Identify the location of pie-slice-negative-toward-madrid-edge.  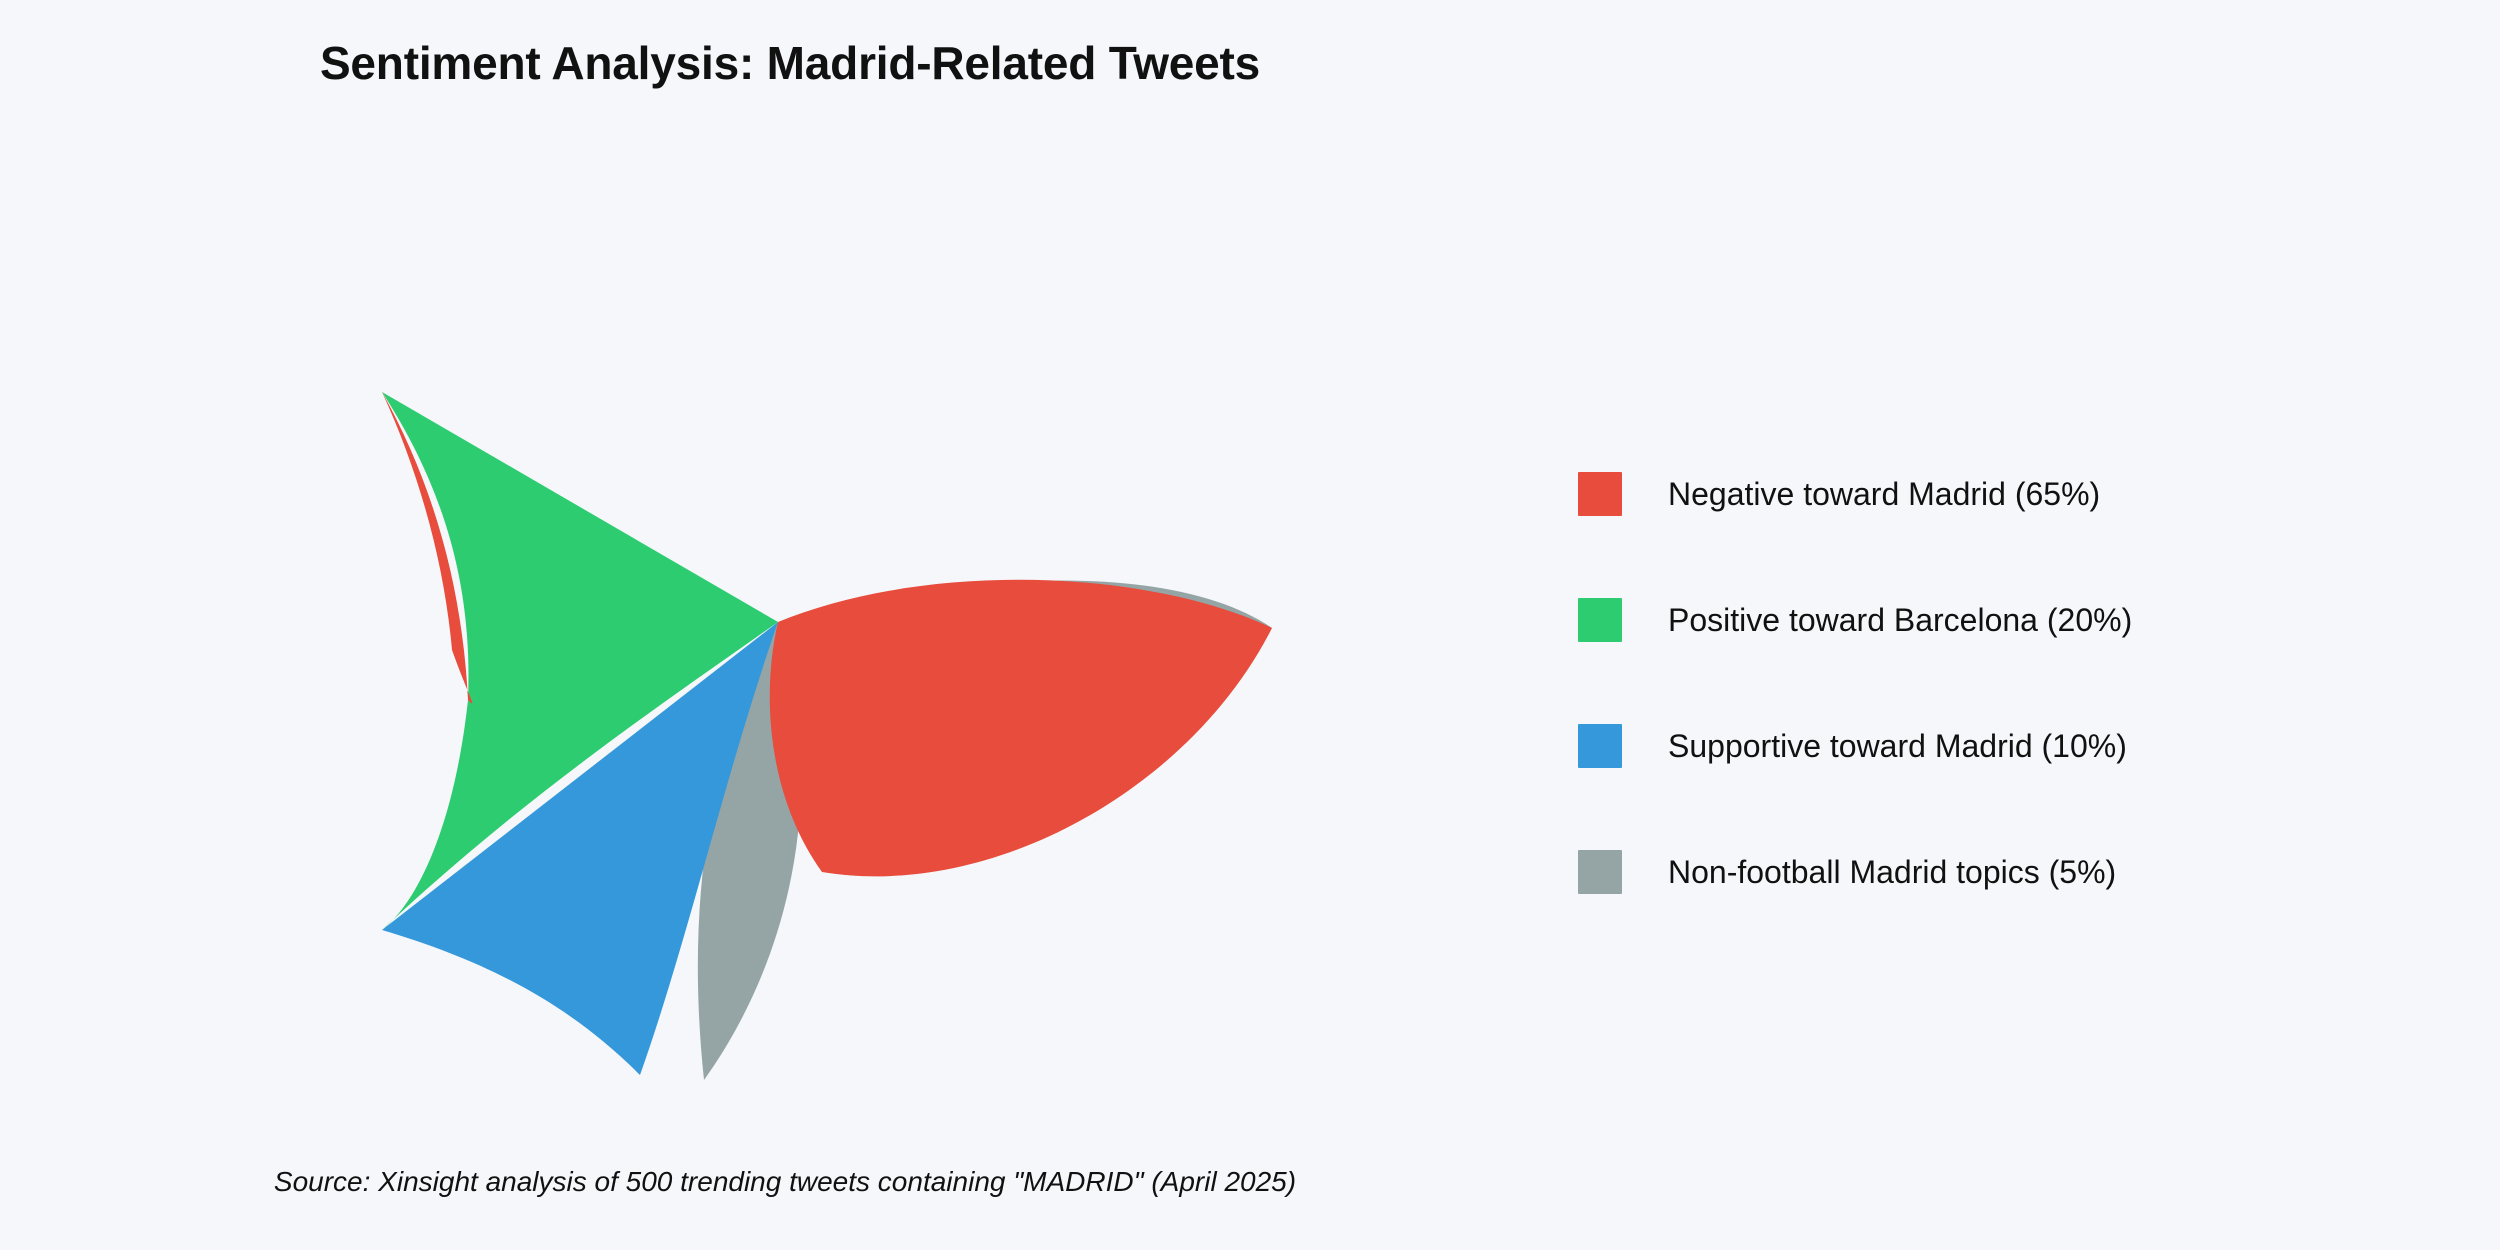
(427, 548).